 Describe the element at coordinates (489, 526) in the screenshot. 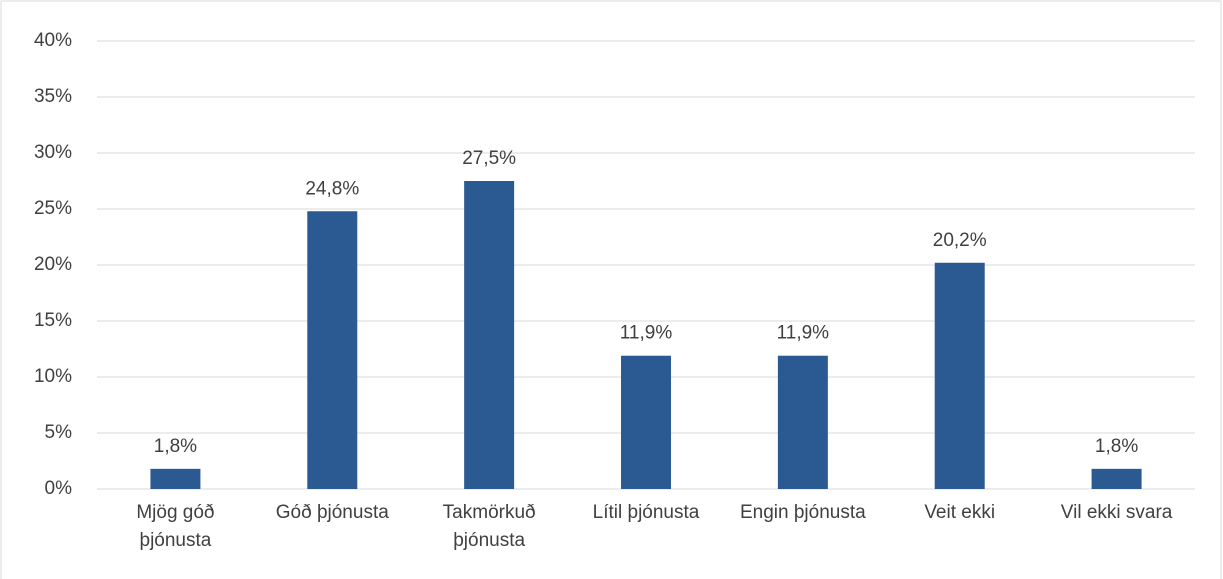

I see `x-tick-label: Takmörkuð þjónusta` at that location.